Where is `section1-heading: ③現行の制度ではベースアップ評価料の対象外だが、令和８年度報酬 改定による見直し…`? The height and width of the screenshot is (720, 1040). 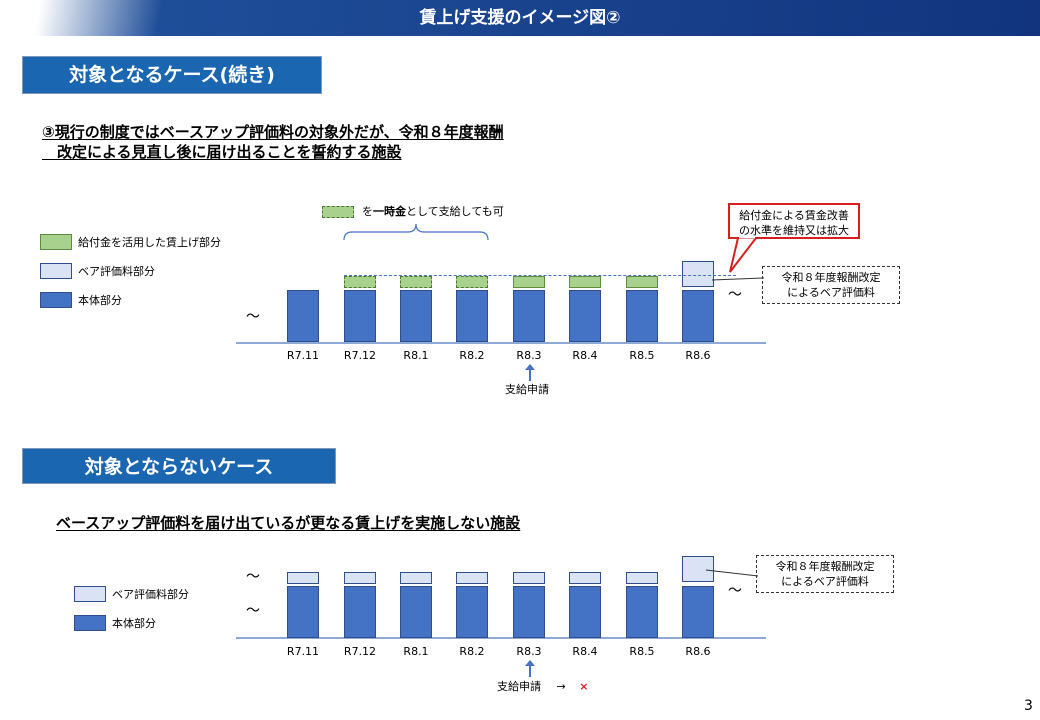 section1-heading: ③現行の制度ではベースアップ評価料の対象外だが、令和８年度報酬 改定による見直し… is located at coordinates (352, 142).